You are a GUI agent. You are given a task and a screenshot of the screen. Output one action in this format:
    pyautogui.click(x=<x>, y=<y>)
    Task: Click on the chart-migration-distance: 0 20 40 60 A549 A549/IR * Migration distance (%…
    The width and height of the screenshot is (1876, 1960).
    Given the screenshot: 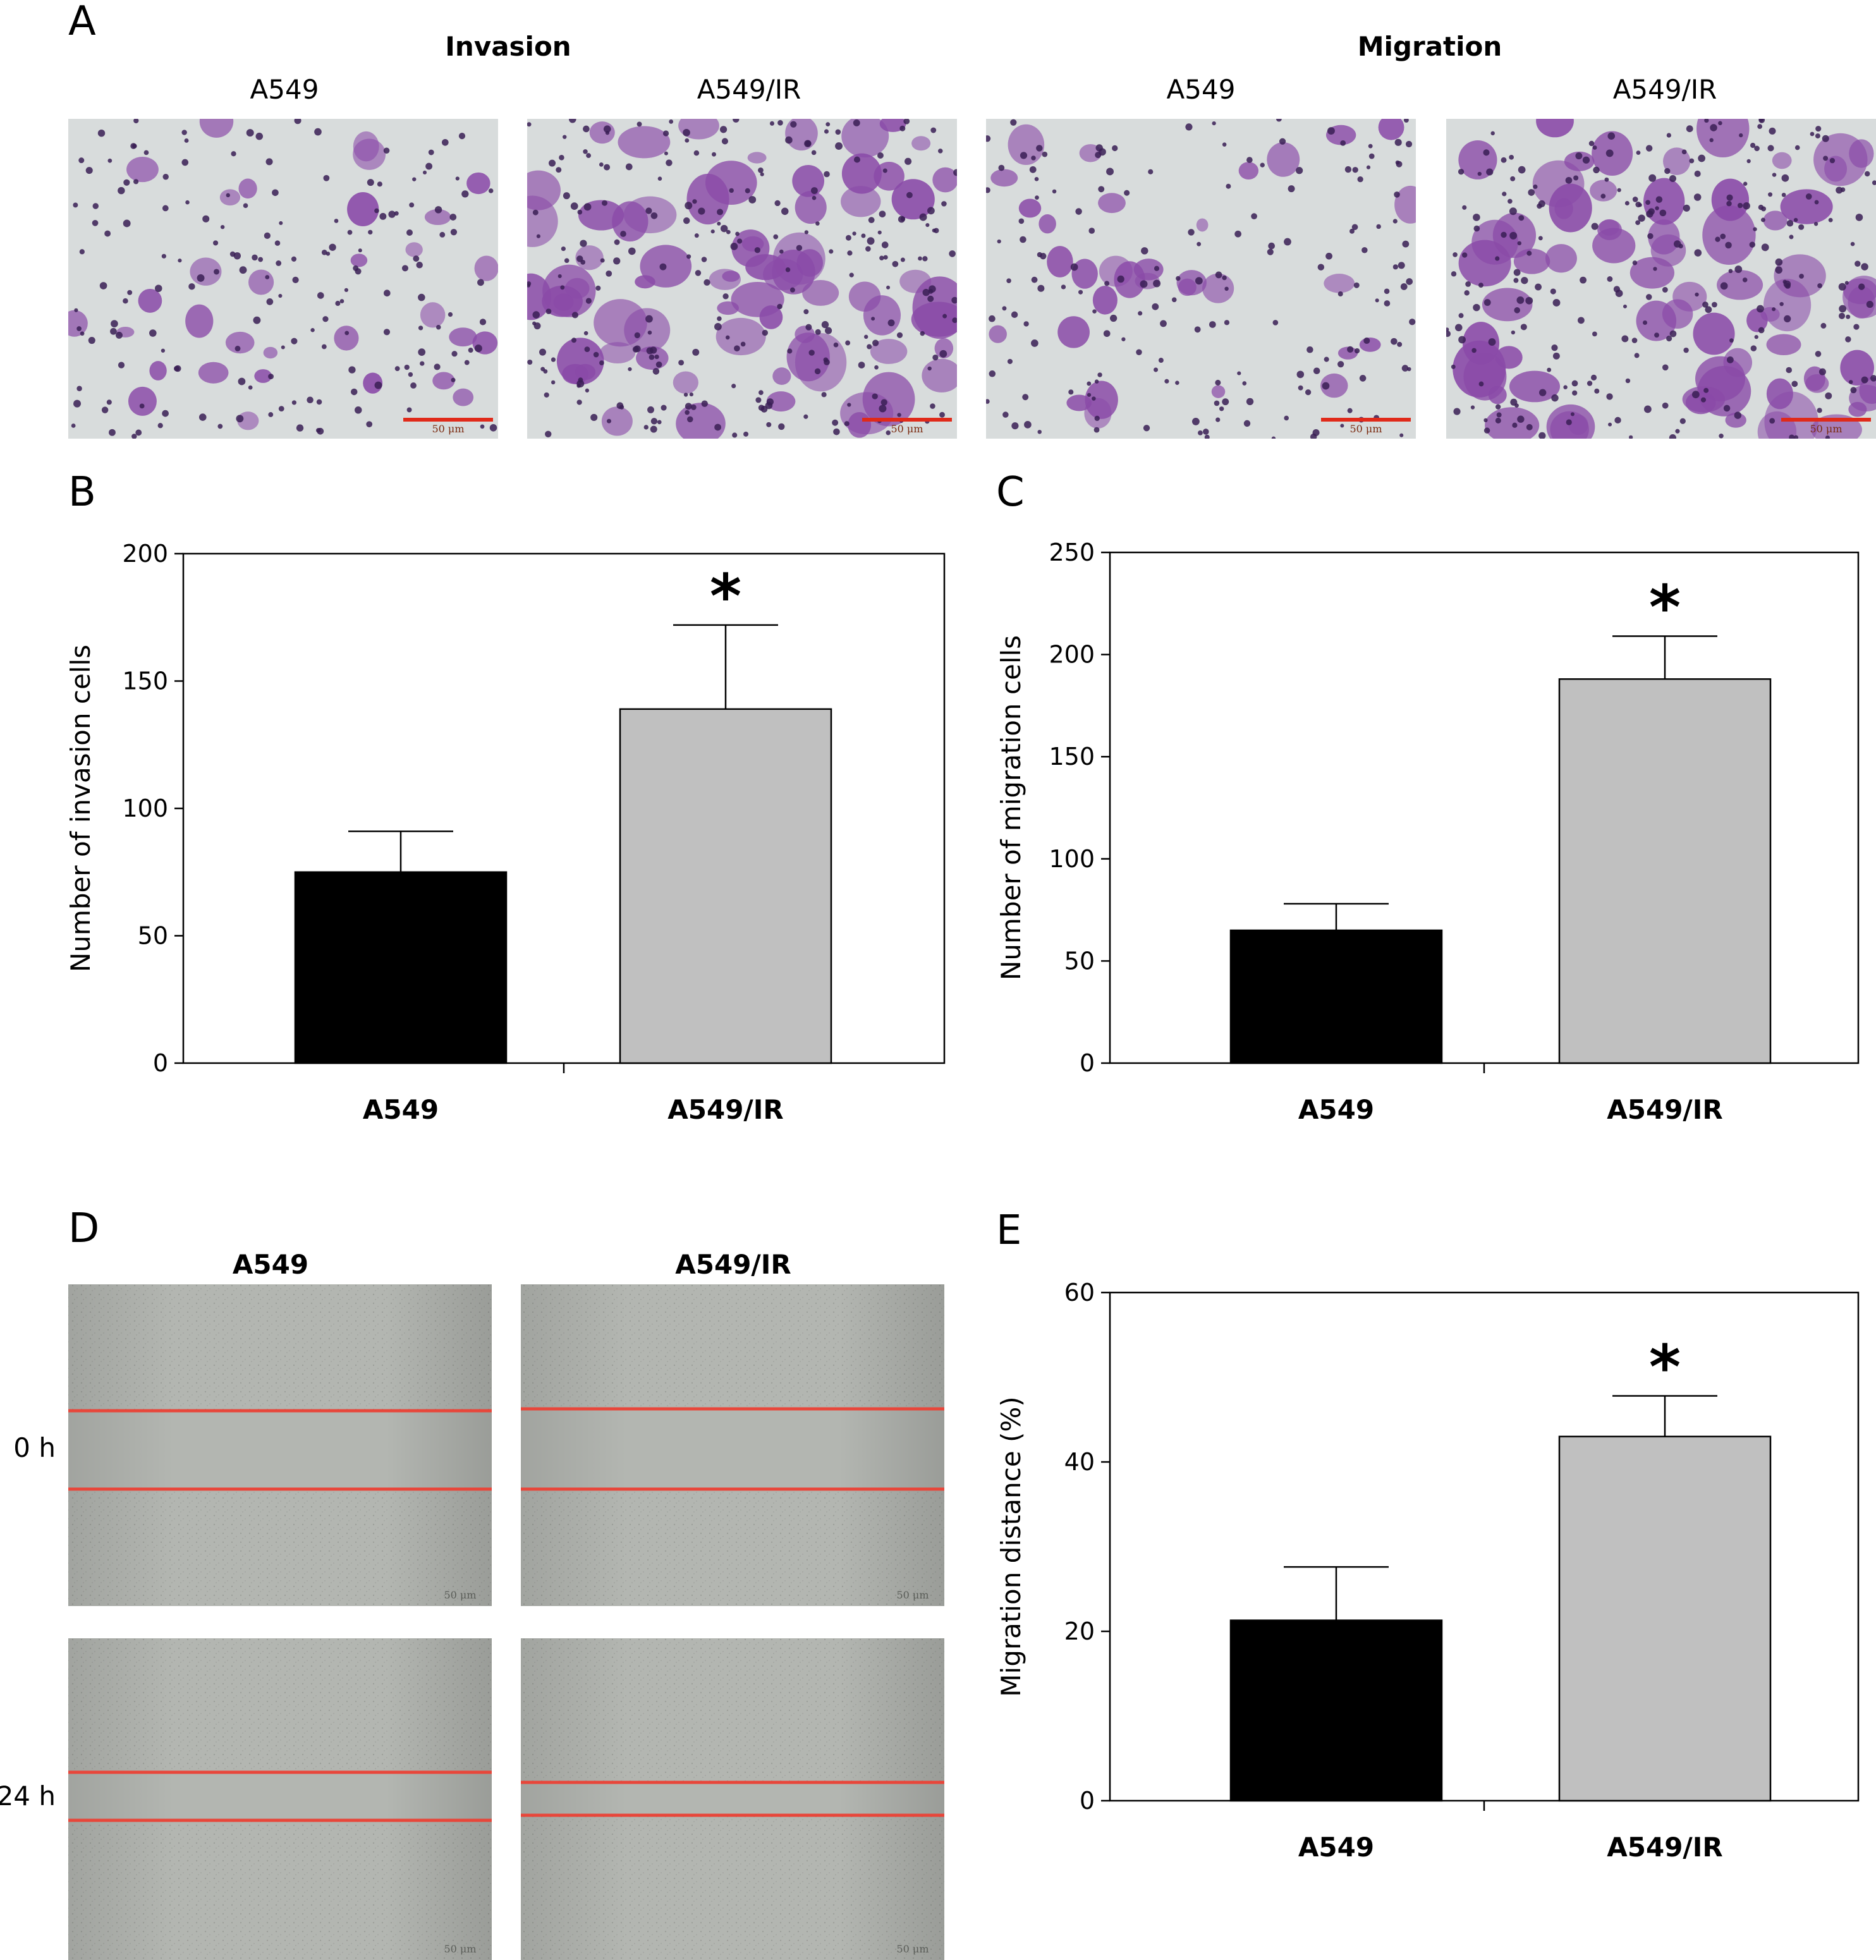 What is the action you would take?
    pyautogui.click(x=1428, y=1571)
    